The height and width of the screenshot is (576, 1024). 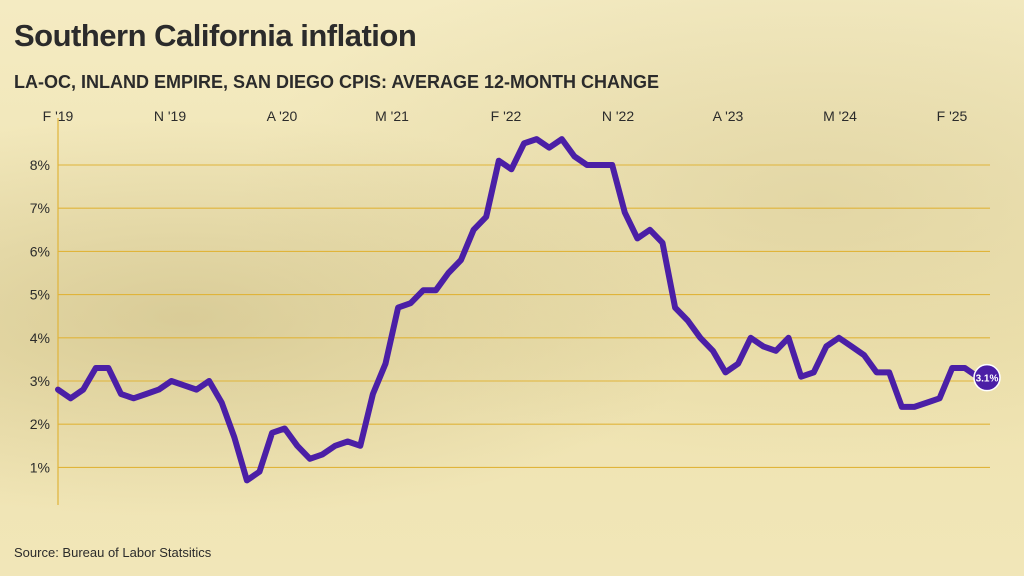 I want to click on y-tick-label: 1%, so click(x=40, y=467).